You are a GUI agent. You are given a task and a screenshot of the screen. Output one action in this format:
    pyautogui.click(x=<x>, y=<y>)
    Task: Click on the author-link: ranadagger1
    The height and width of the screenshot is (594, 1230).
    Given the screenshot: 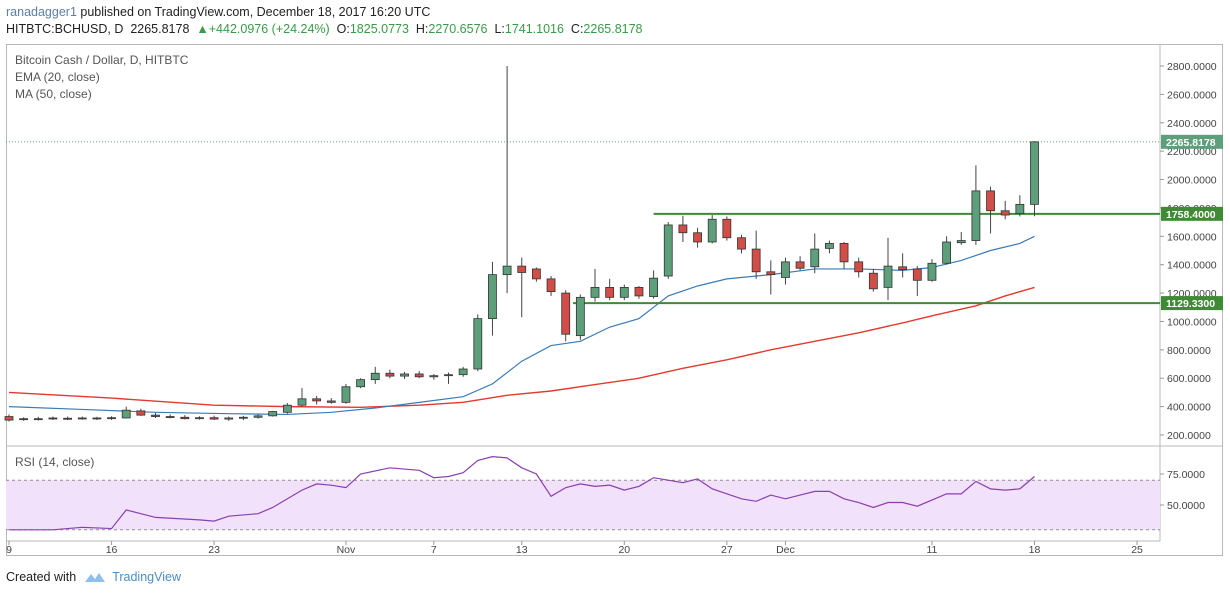 What is the action you would take?
    pyautogui.click(x=41, y=12)
    